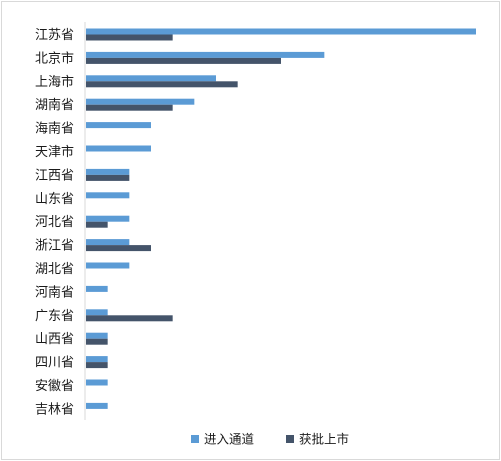 Image resolution: width=501 pixels, height=461 pixels. What do you see at coordinates (54, 409) in the screenshot?
I see `category-label: 吉林省` at bounding box center [54, 409].